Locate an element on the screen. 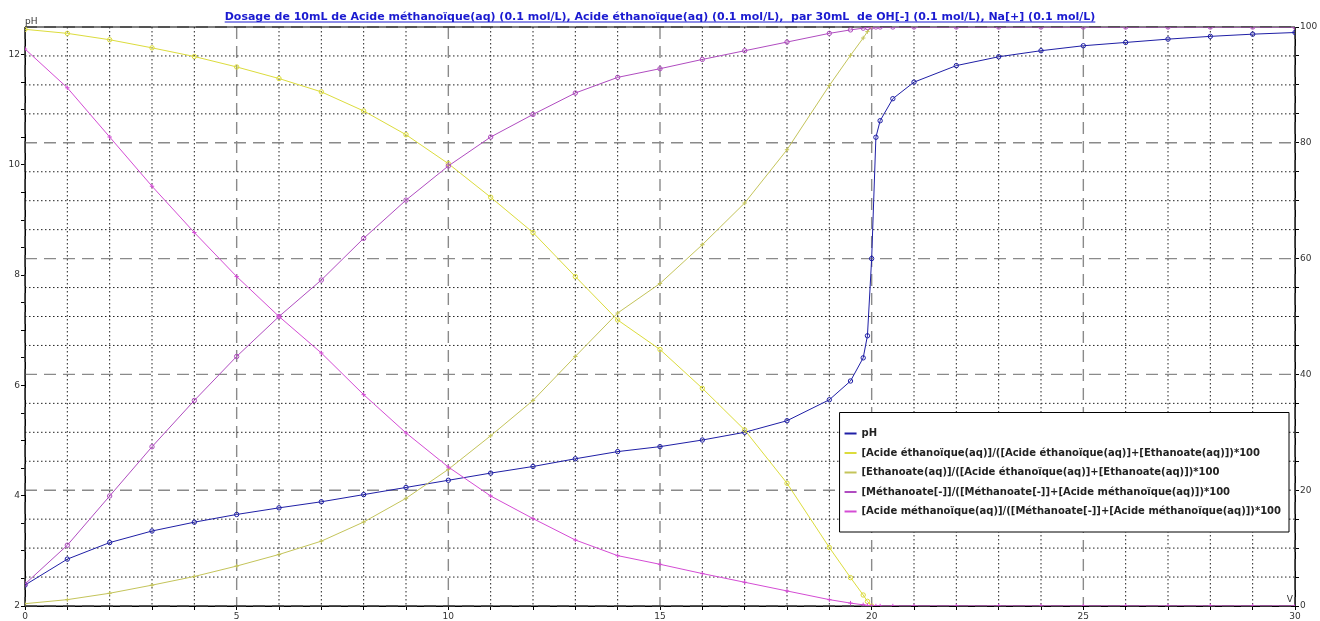 Image resolution: width=1320 pixels, height=621 pixels. x-tick-label: 25 is located at coordinates (1083, 615).